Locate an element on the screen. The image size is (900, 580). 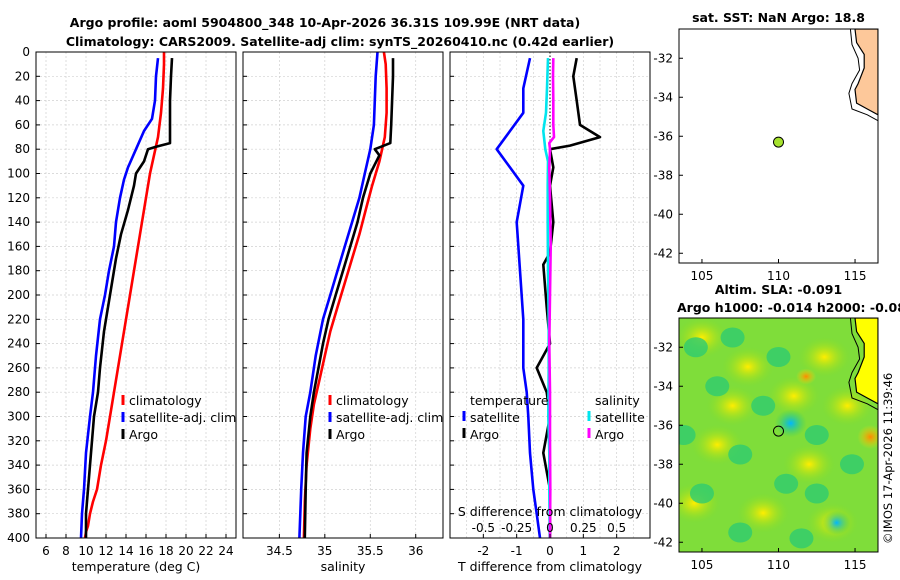
x2-tick-label: -0.25 is located at coordinates (516, 528).